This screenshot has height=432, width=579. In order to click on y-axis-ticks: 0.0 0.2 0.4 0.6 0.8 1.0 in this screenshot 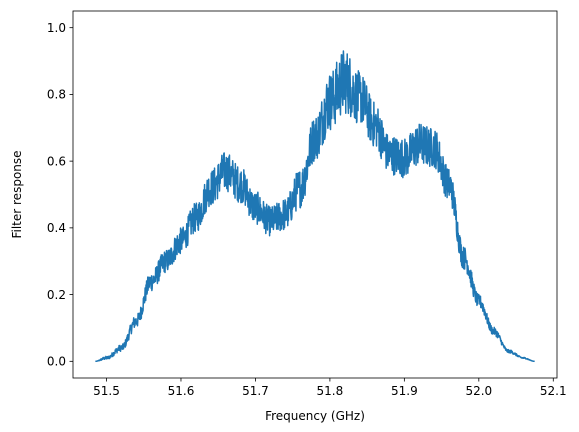, I will do `click(60, 195)`.